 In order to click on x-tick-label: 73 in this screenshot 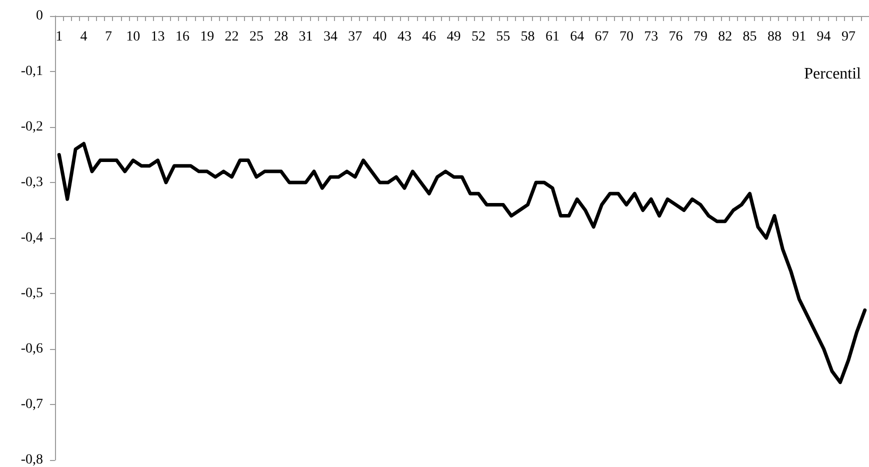, I will do `click(651, 37)`.